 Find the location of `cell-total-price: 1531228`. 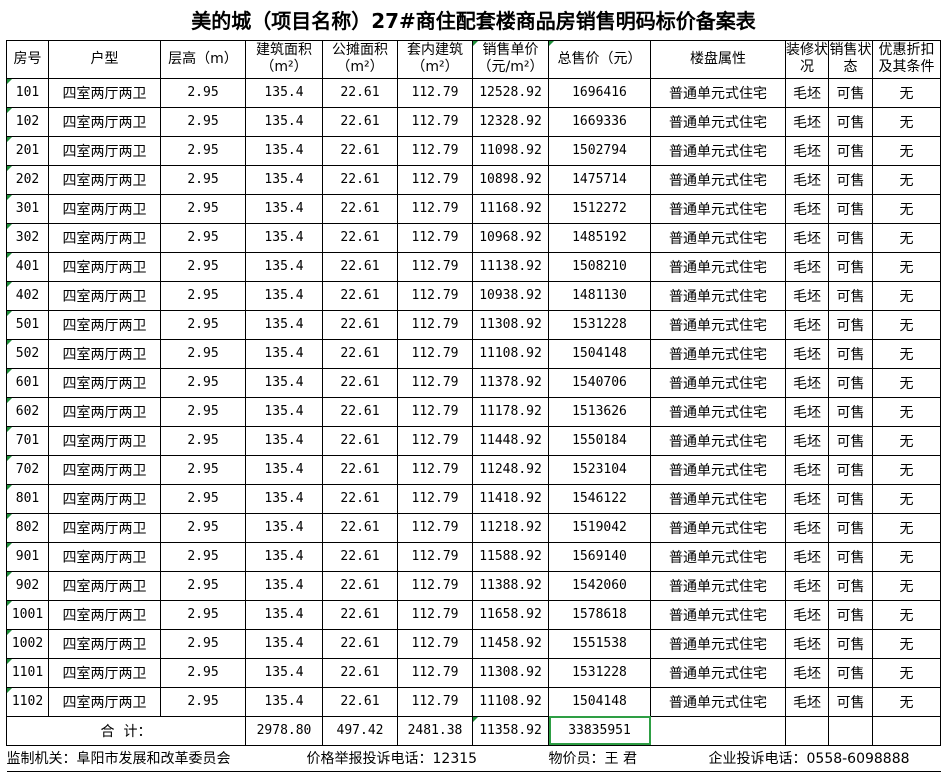

cell-total-price: 1531228 is located at coordinates (599, 672).